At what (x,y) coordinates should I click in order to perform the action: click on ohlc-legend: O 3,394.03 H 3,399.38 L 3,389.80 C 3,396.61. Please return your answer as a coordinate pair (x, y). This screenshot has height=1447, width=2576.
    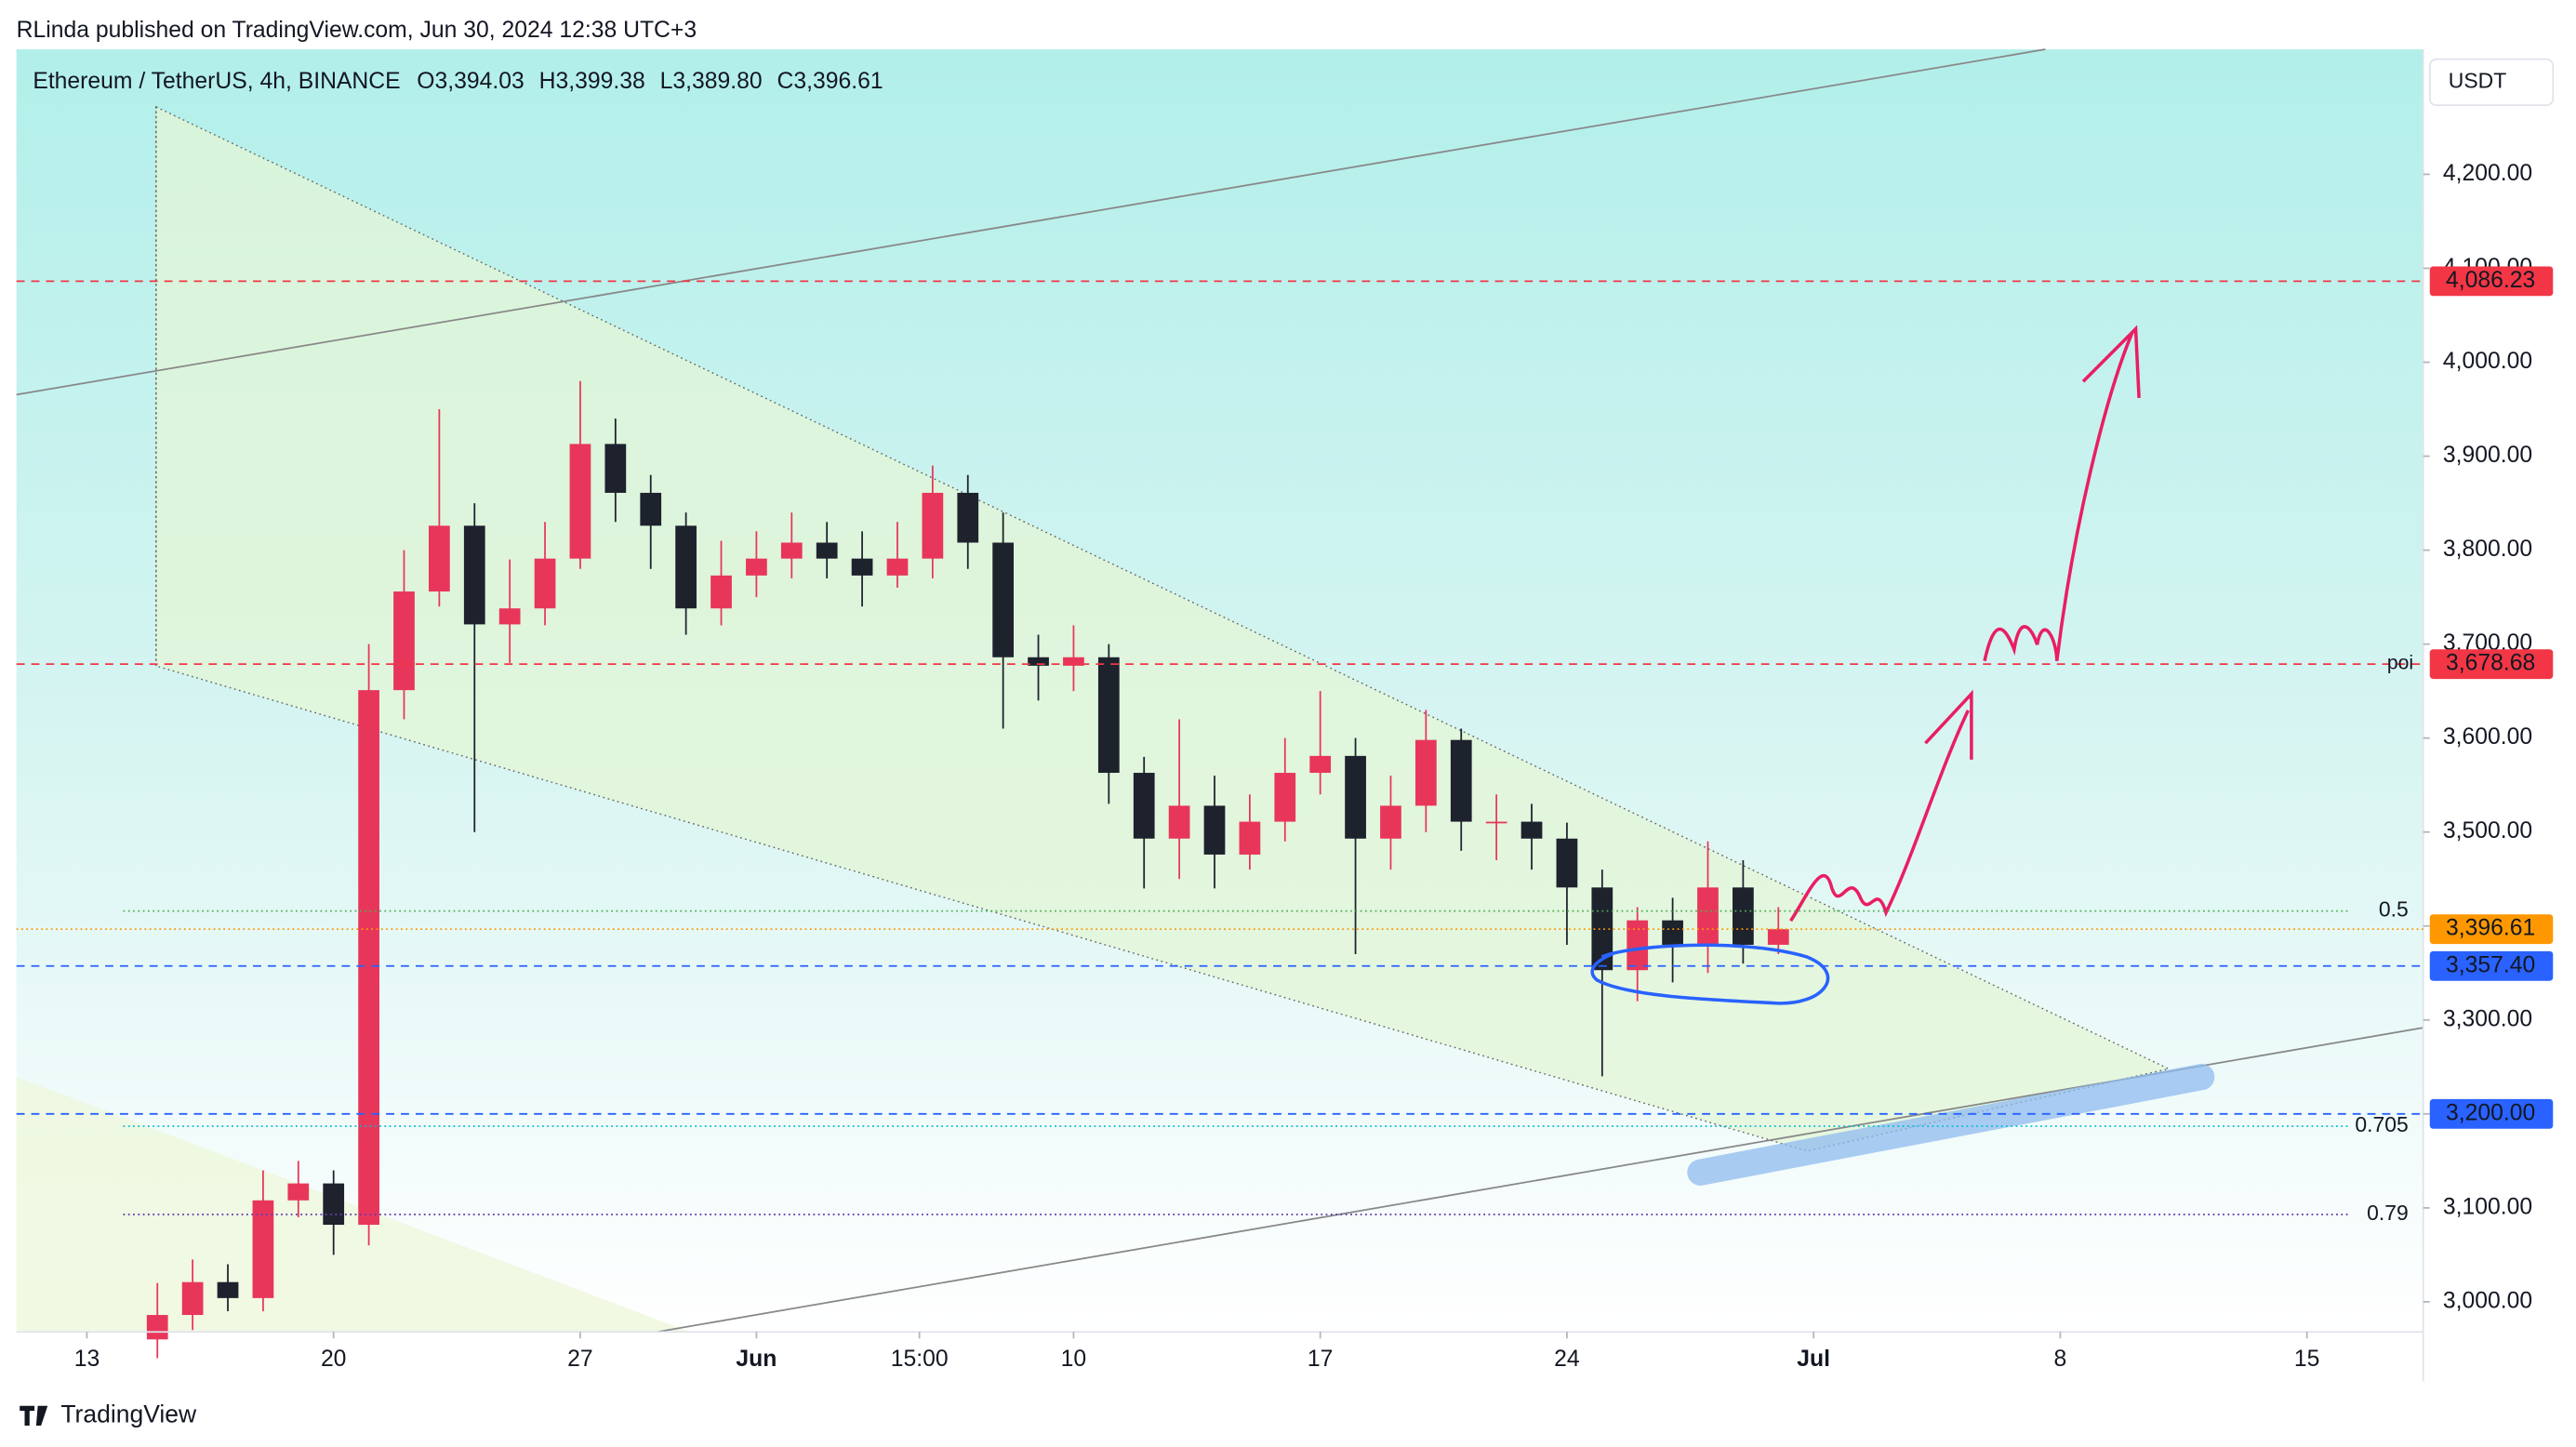
    Looking at the image, I should click on (650, 81).